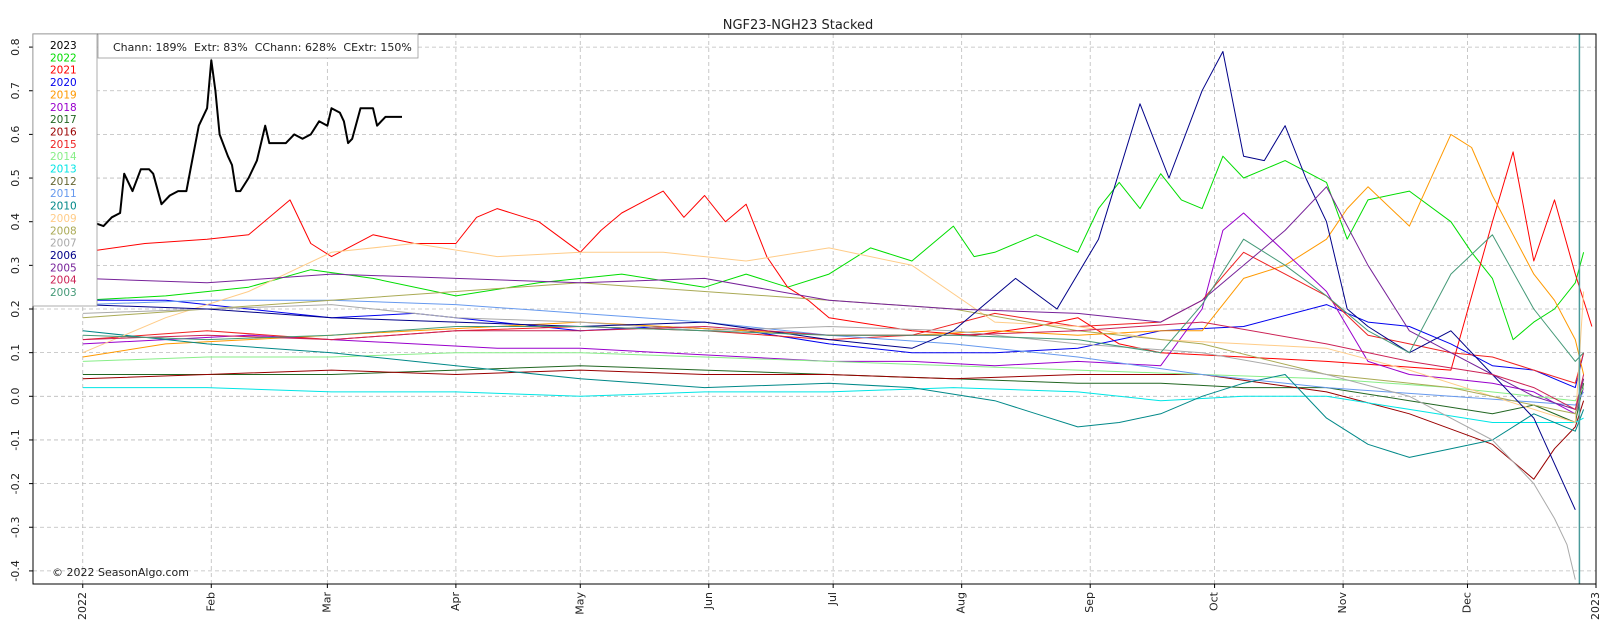 The image size is (1600, 639). What do you see at coordinates (63, 194) in the screenshot?
I see `legend-entry-2011: 2011` at bounding box center [63, 194].